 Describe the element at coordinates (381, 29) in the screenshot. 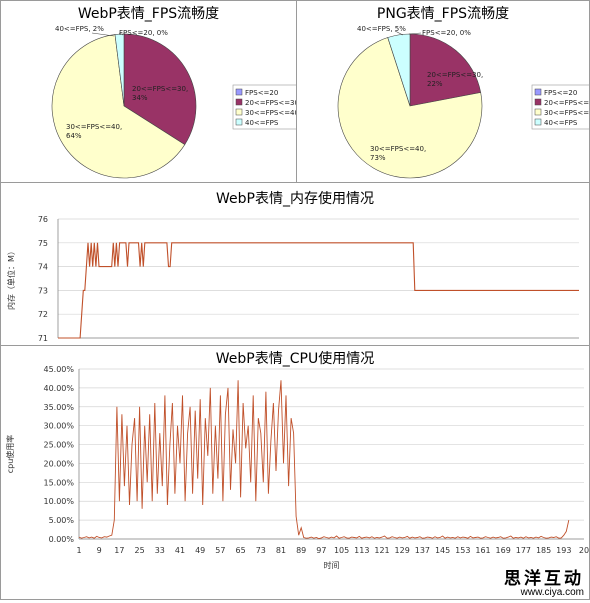

I see `pie-slice-label: 40<=FPS, 5%` at that location.